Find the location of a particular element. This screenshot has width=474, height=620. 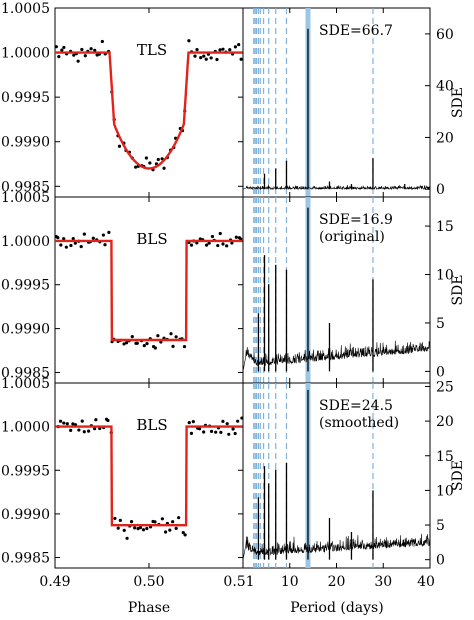

sde-tick-label: 15 is located at coordinates (445, 227).